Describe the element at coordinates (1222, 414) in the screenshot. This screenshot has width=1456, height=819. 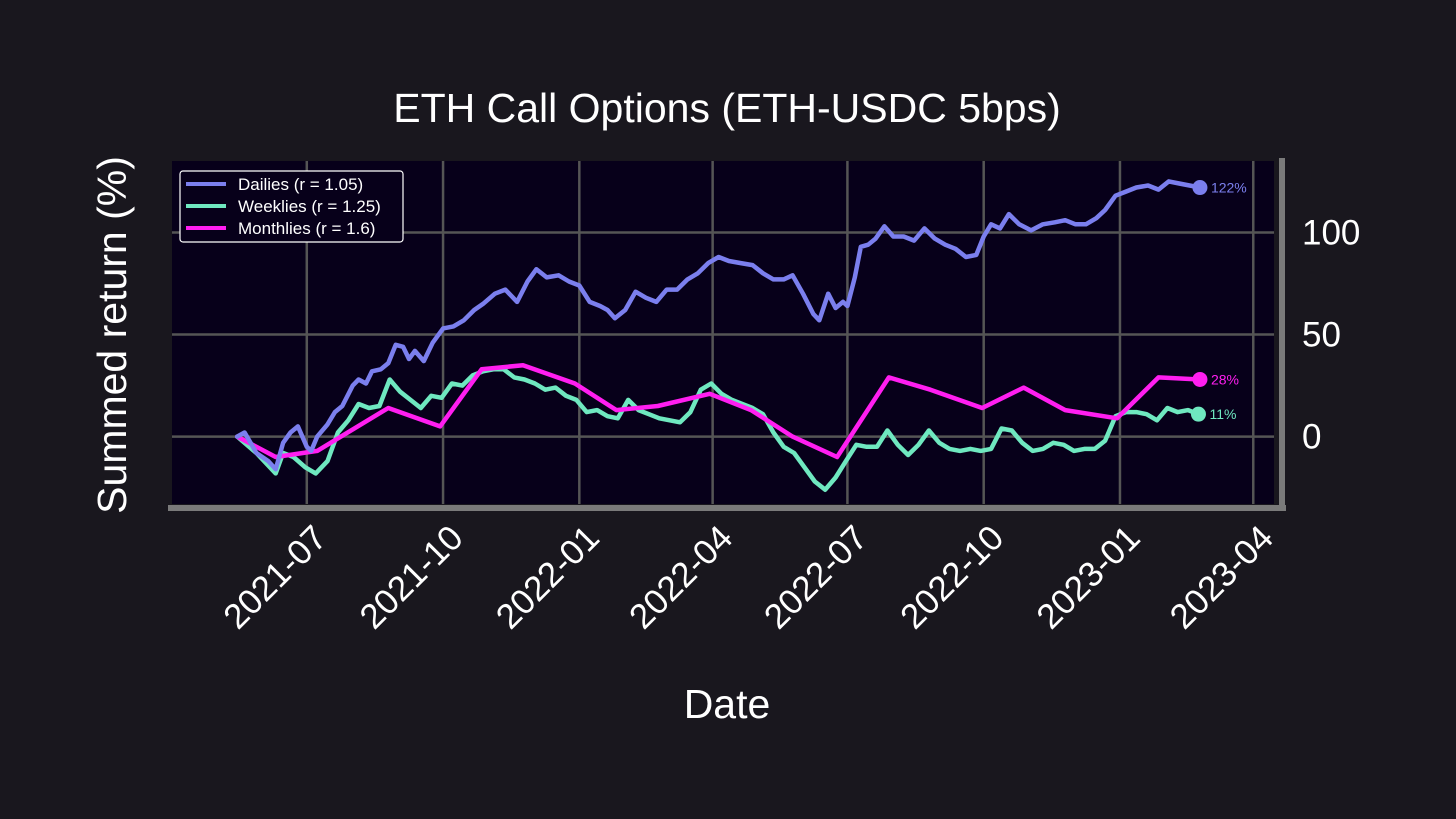
I see `series-end-label: 11%` at that location.